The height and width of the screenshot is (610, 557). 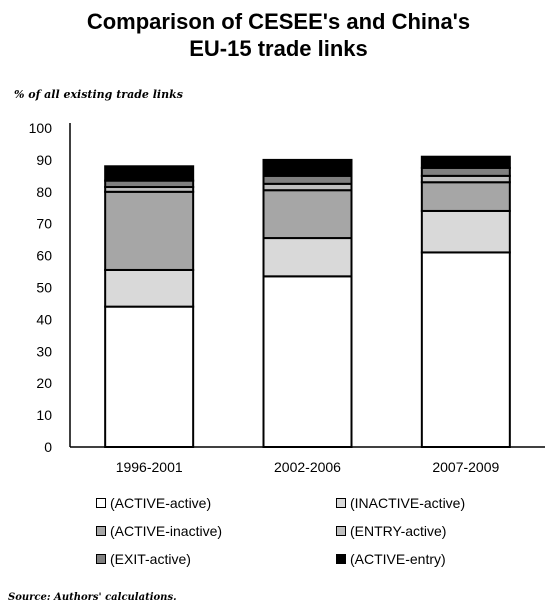 What do you see at coordinates (44, 383) in the screenshot?
I see `y-tick-label: 20` at bounding box center [44, 383].